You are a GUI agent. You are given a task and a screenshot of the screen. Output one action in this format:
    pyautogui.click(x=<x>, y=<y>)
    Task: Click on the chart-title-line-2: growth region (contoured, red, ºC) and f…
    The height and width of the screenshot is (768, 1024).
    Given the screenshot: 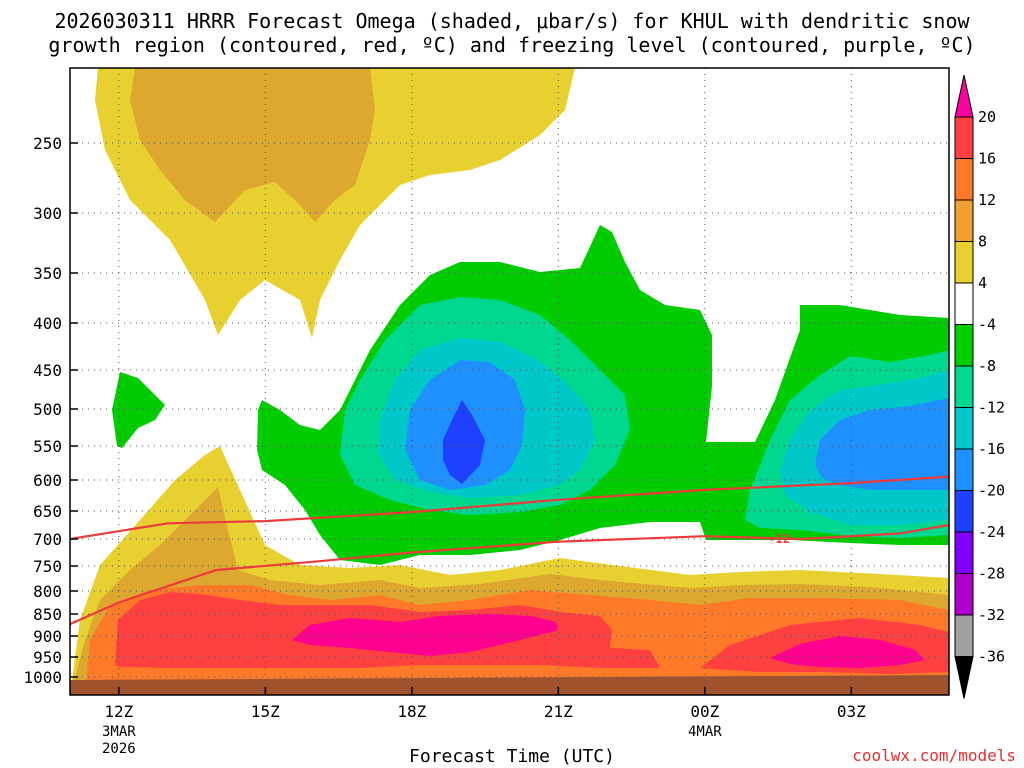 What is the action you would take?
    pyautogui.click(x=512, y=45)
    